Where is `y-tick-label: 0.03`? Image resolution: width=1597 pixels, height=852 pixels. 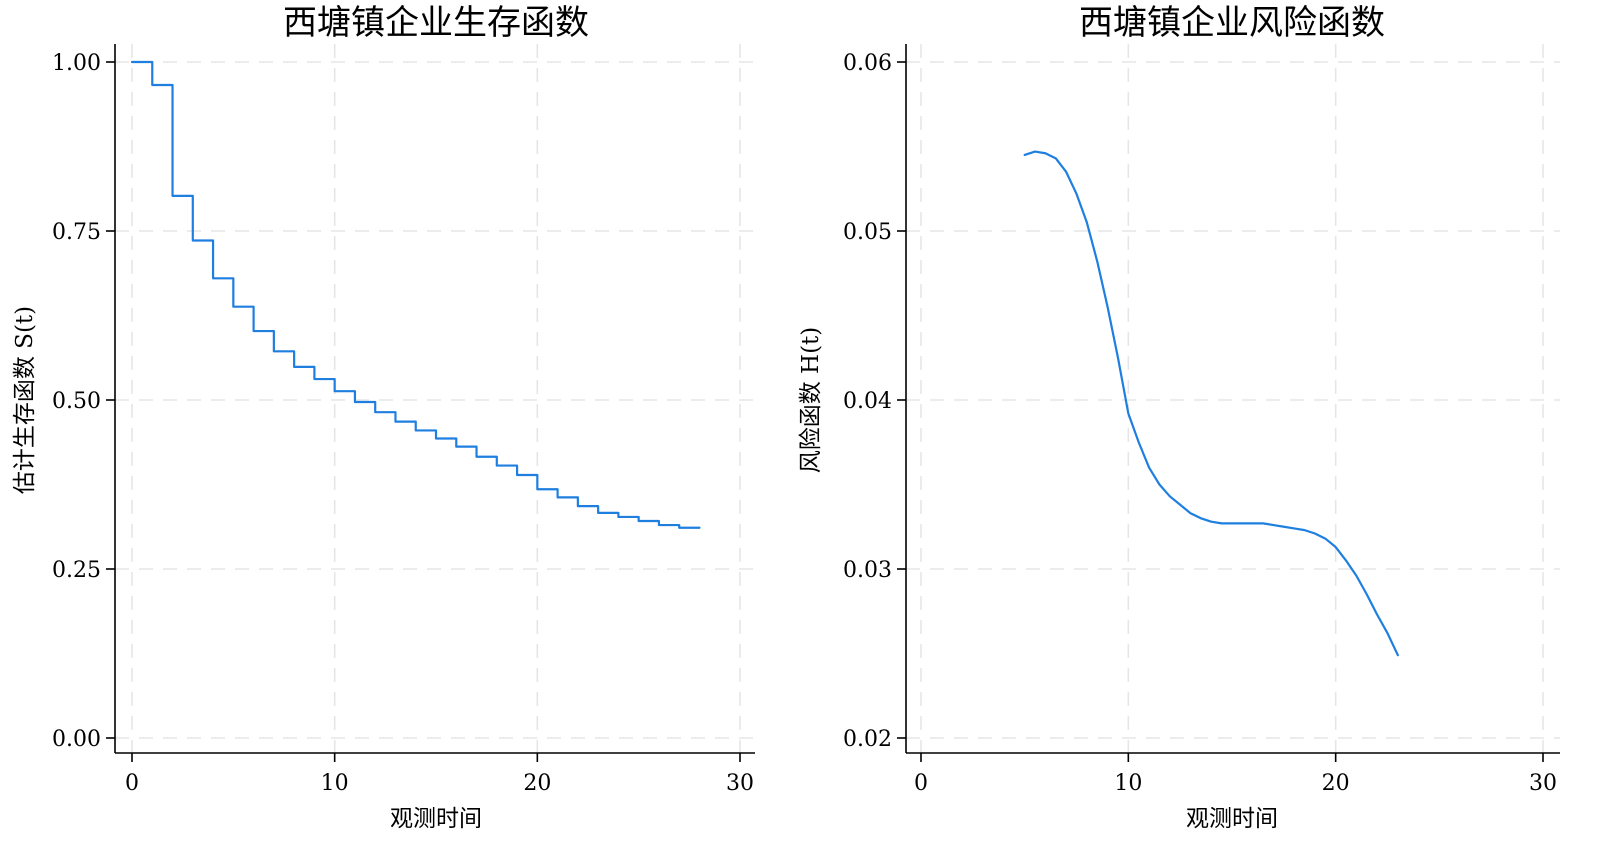 y-tick-label: 0.03 is located at coordinates (867, 570).